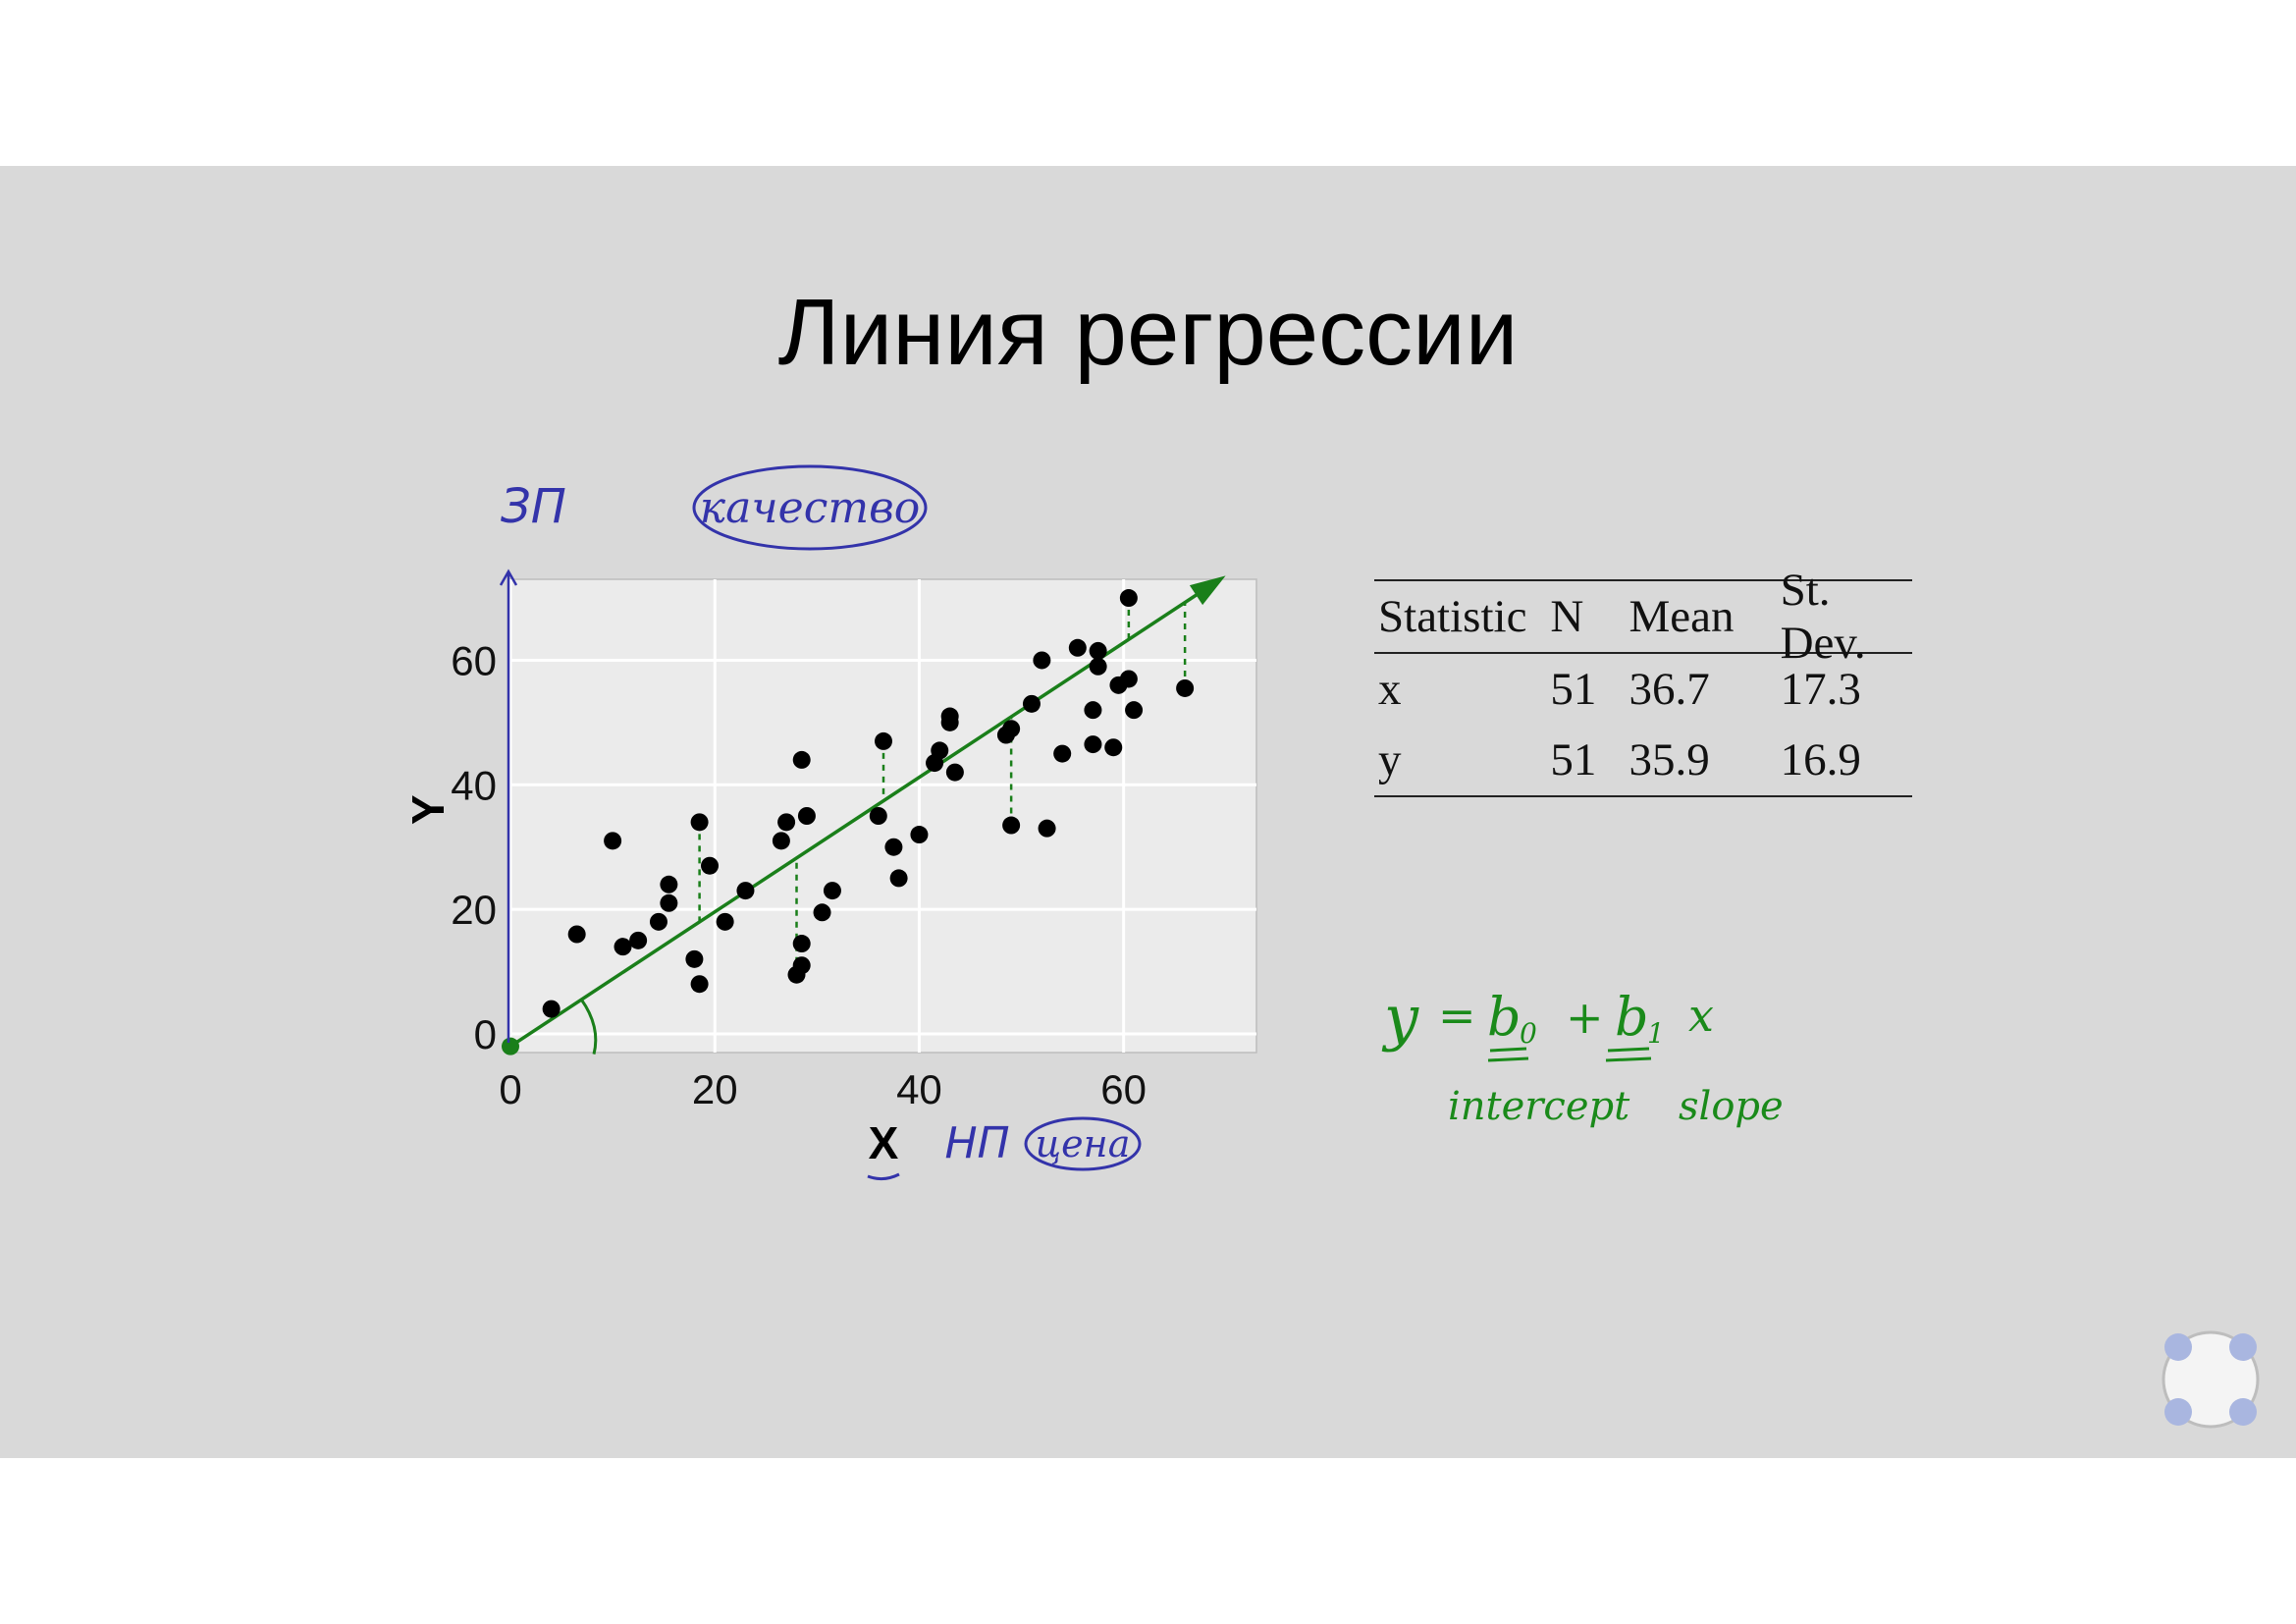 Image resolution: width=2296 pixels, height=1624 pixels. What do you see at coordinates (715, 1089) in the screenshot?
I see `x-tick-label: 20` at bounding box center [715, 1089].